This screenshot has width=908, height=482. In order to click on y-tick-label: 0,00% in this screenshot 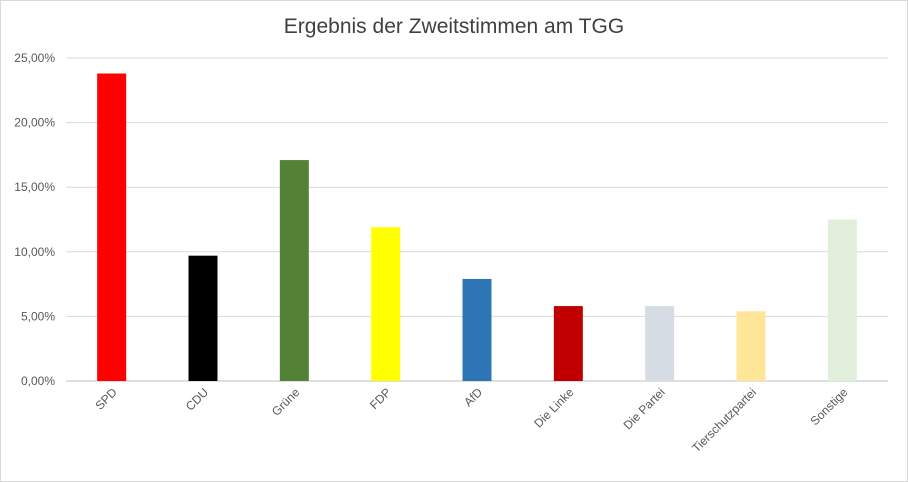, I will do `click(38, 381)`.